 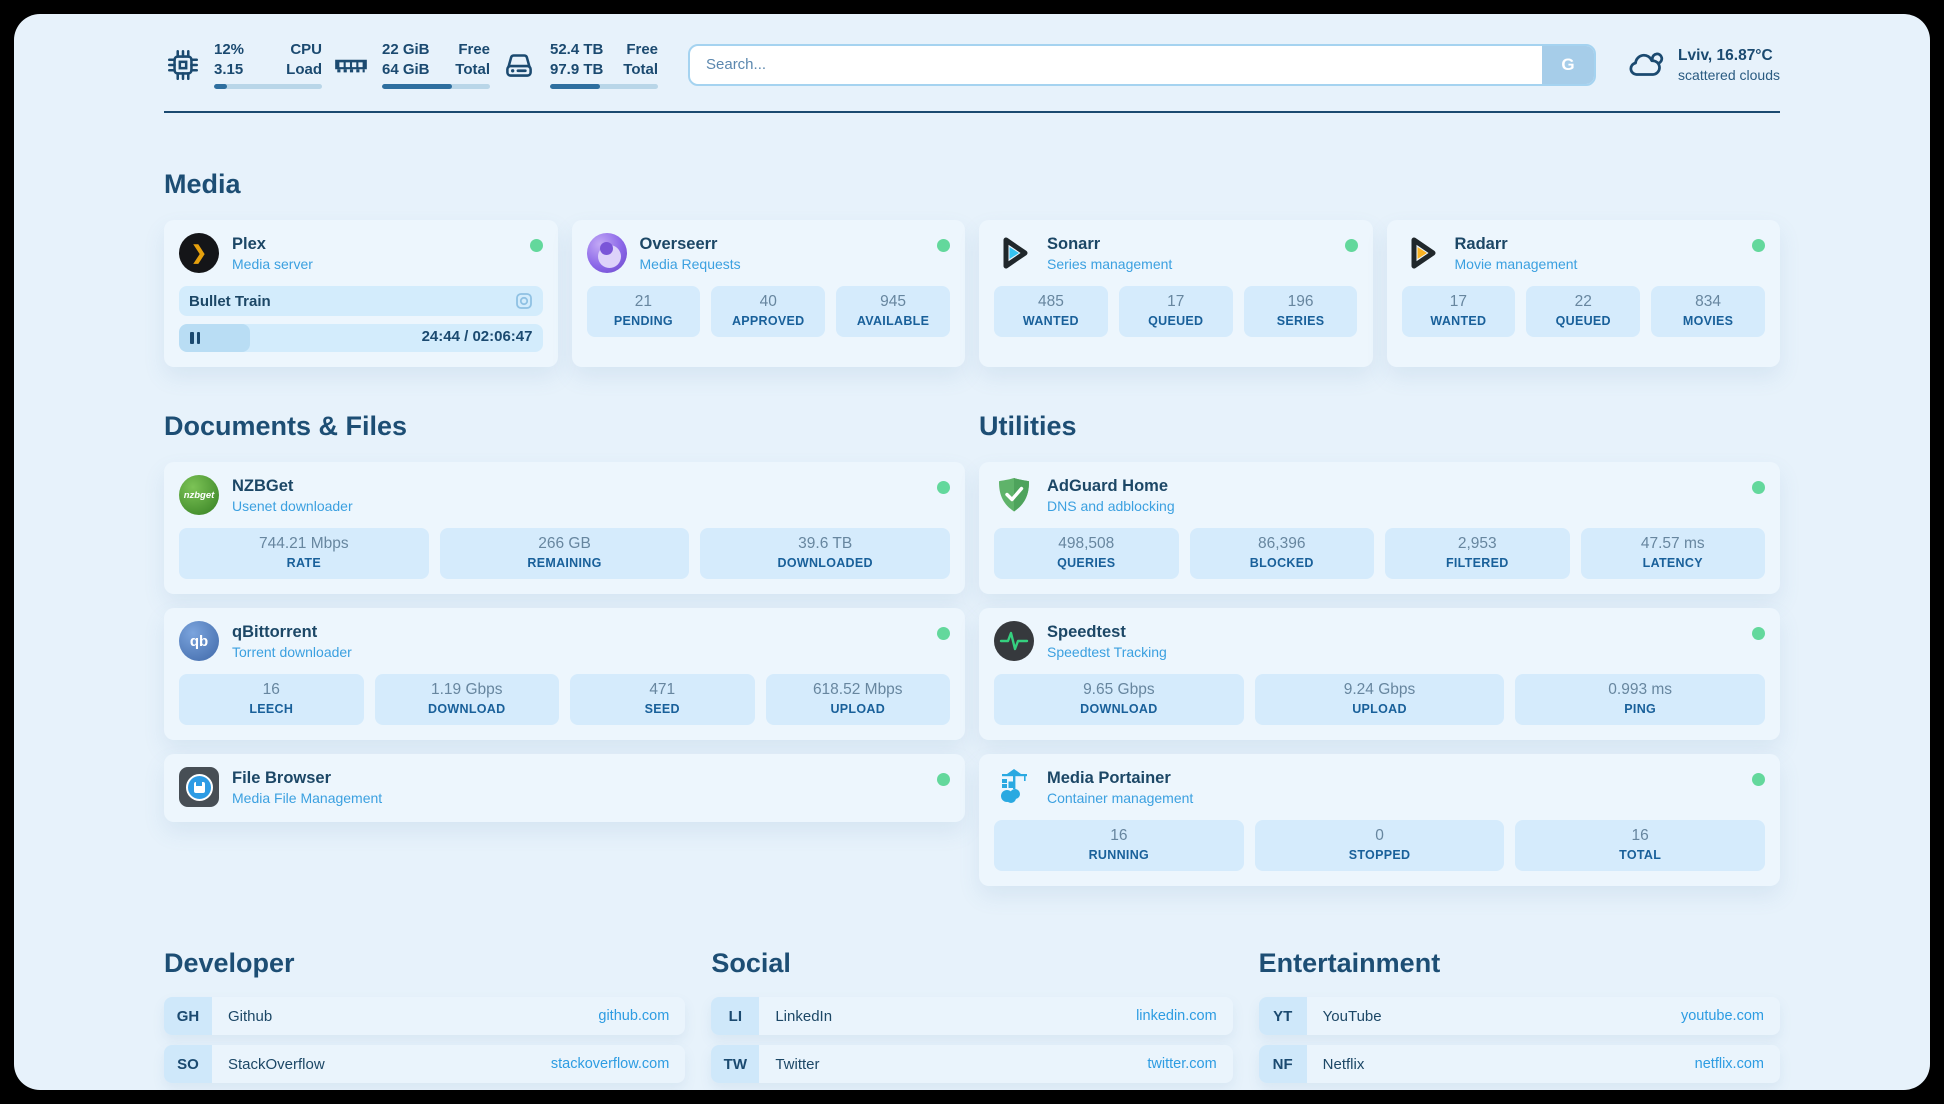 What do you see at coordinates (604, 86) in the screenshot?
I see `disk-progress-bar` at bounding box center [604, 86].